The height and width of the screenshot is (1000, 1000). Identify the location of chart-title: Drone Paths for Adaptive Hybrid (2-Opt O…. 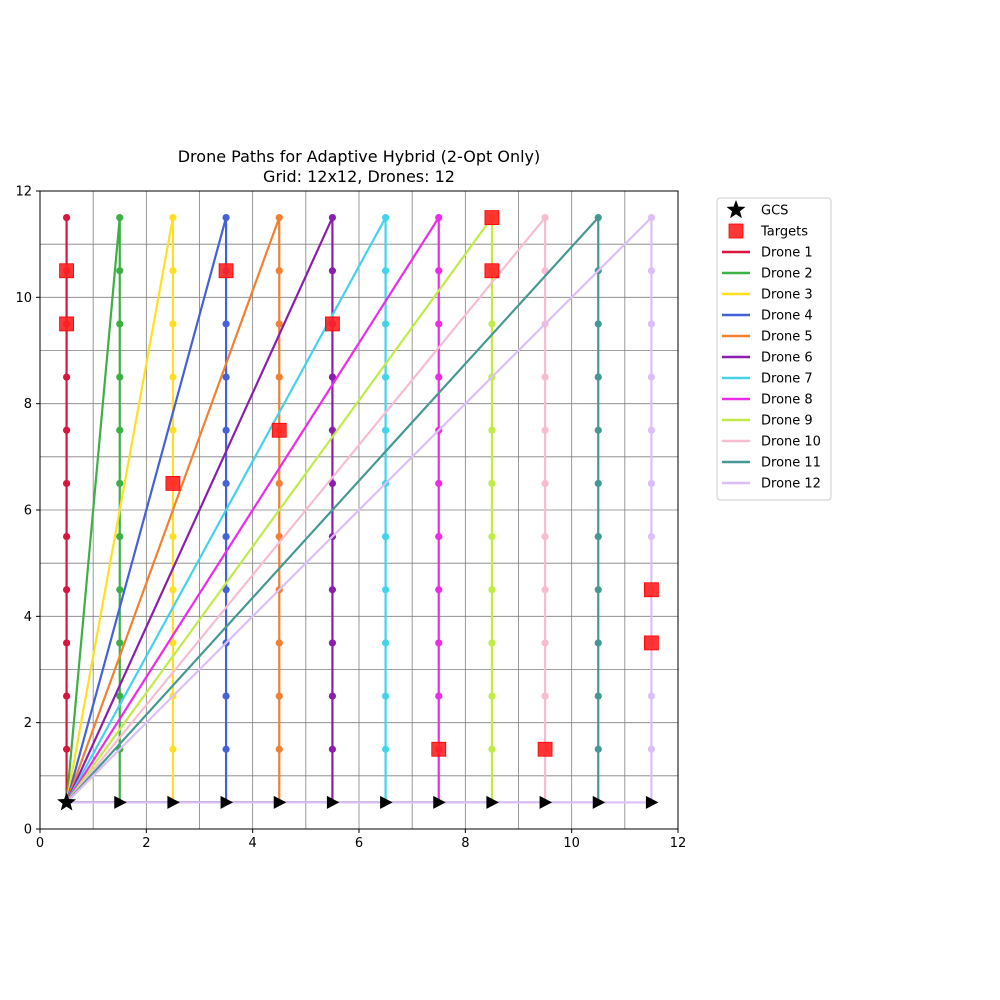
(359, 156).